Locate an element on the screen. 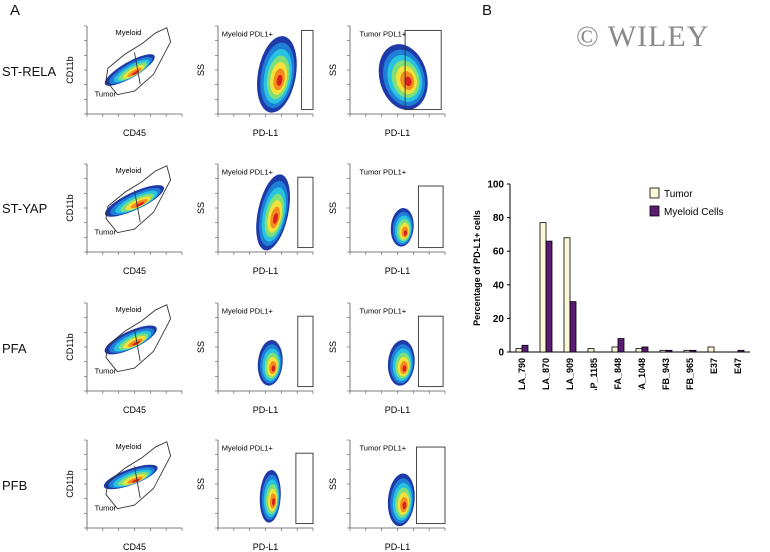 The width and height of the screenshot is (770, 552). row-label-st-yap: ST-YAP is located at coordinates (25, 208).